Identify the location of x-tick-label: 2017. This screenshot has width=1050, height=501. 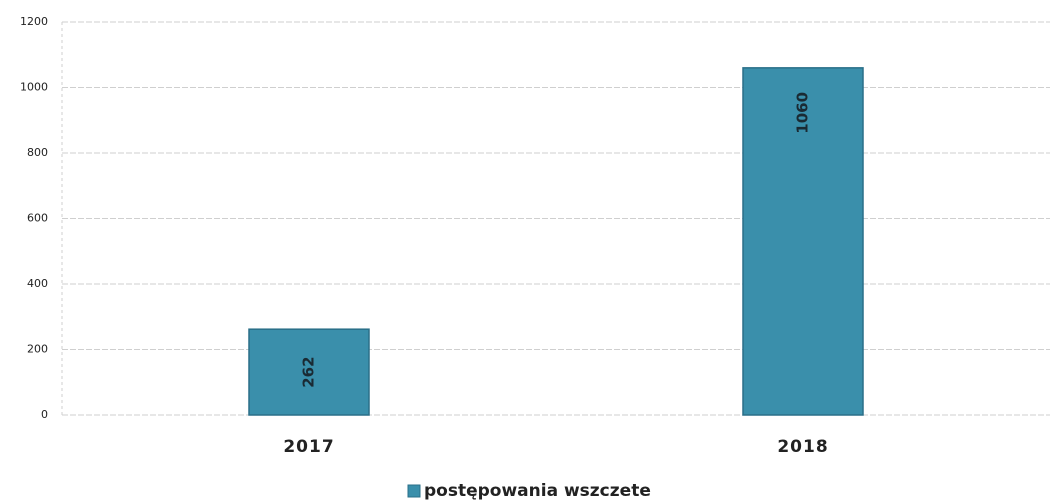
(308, 447).